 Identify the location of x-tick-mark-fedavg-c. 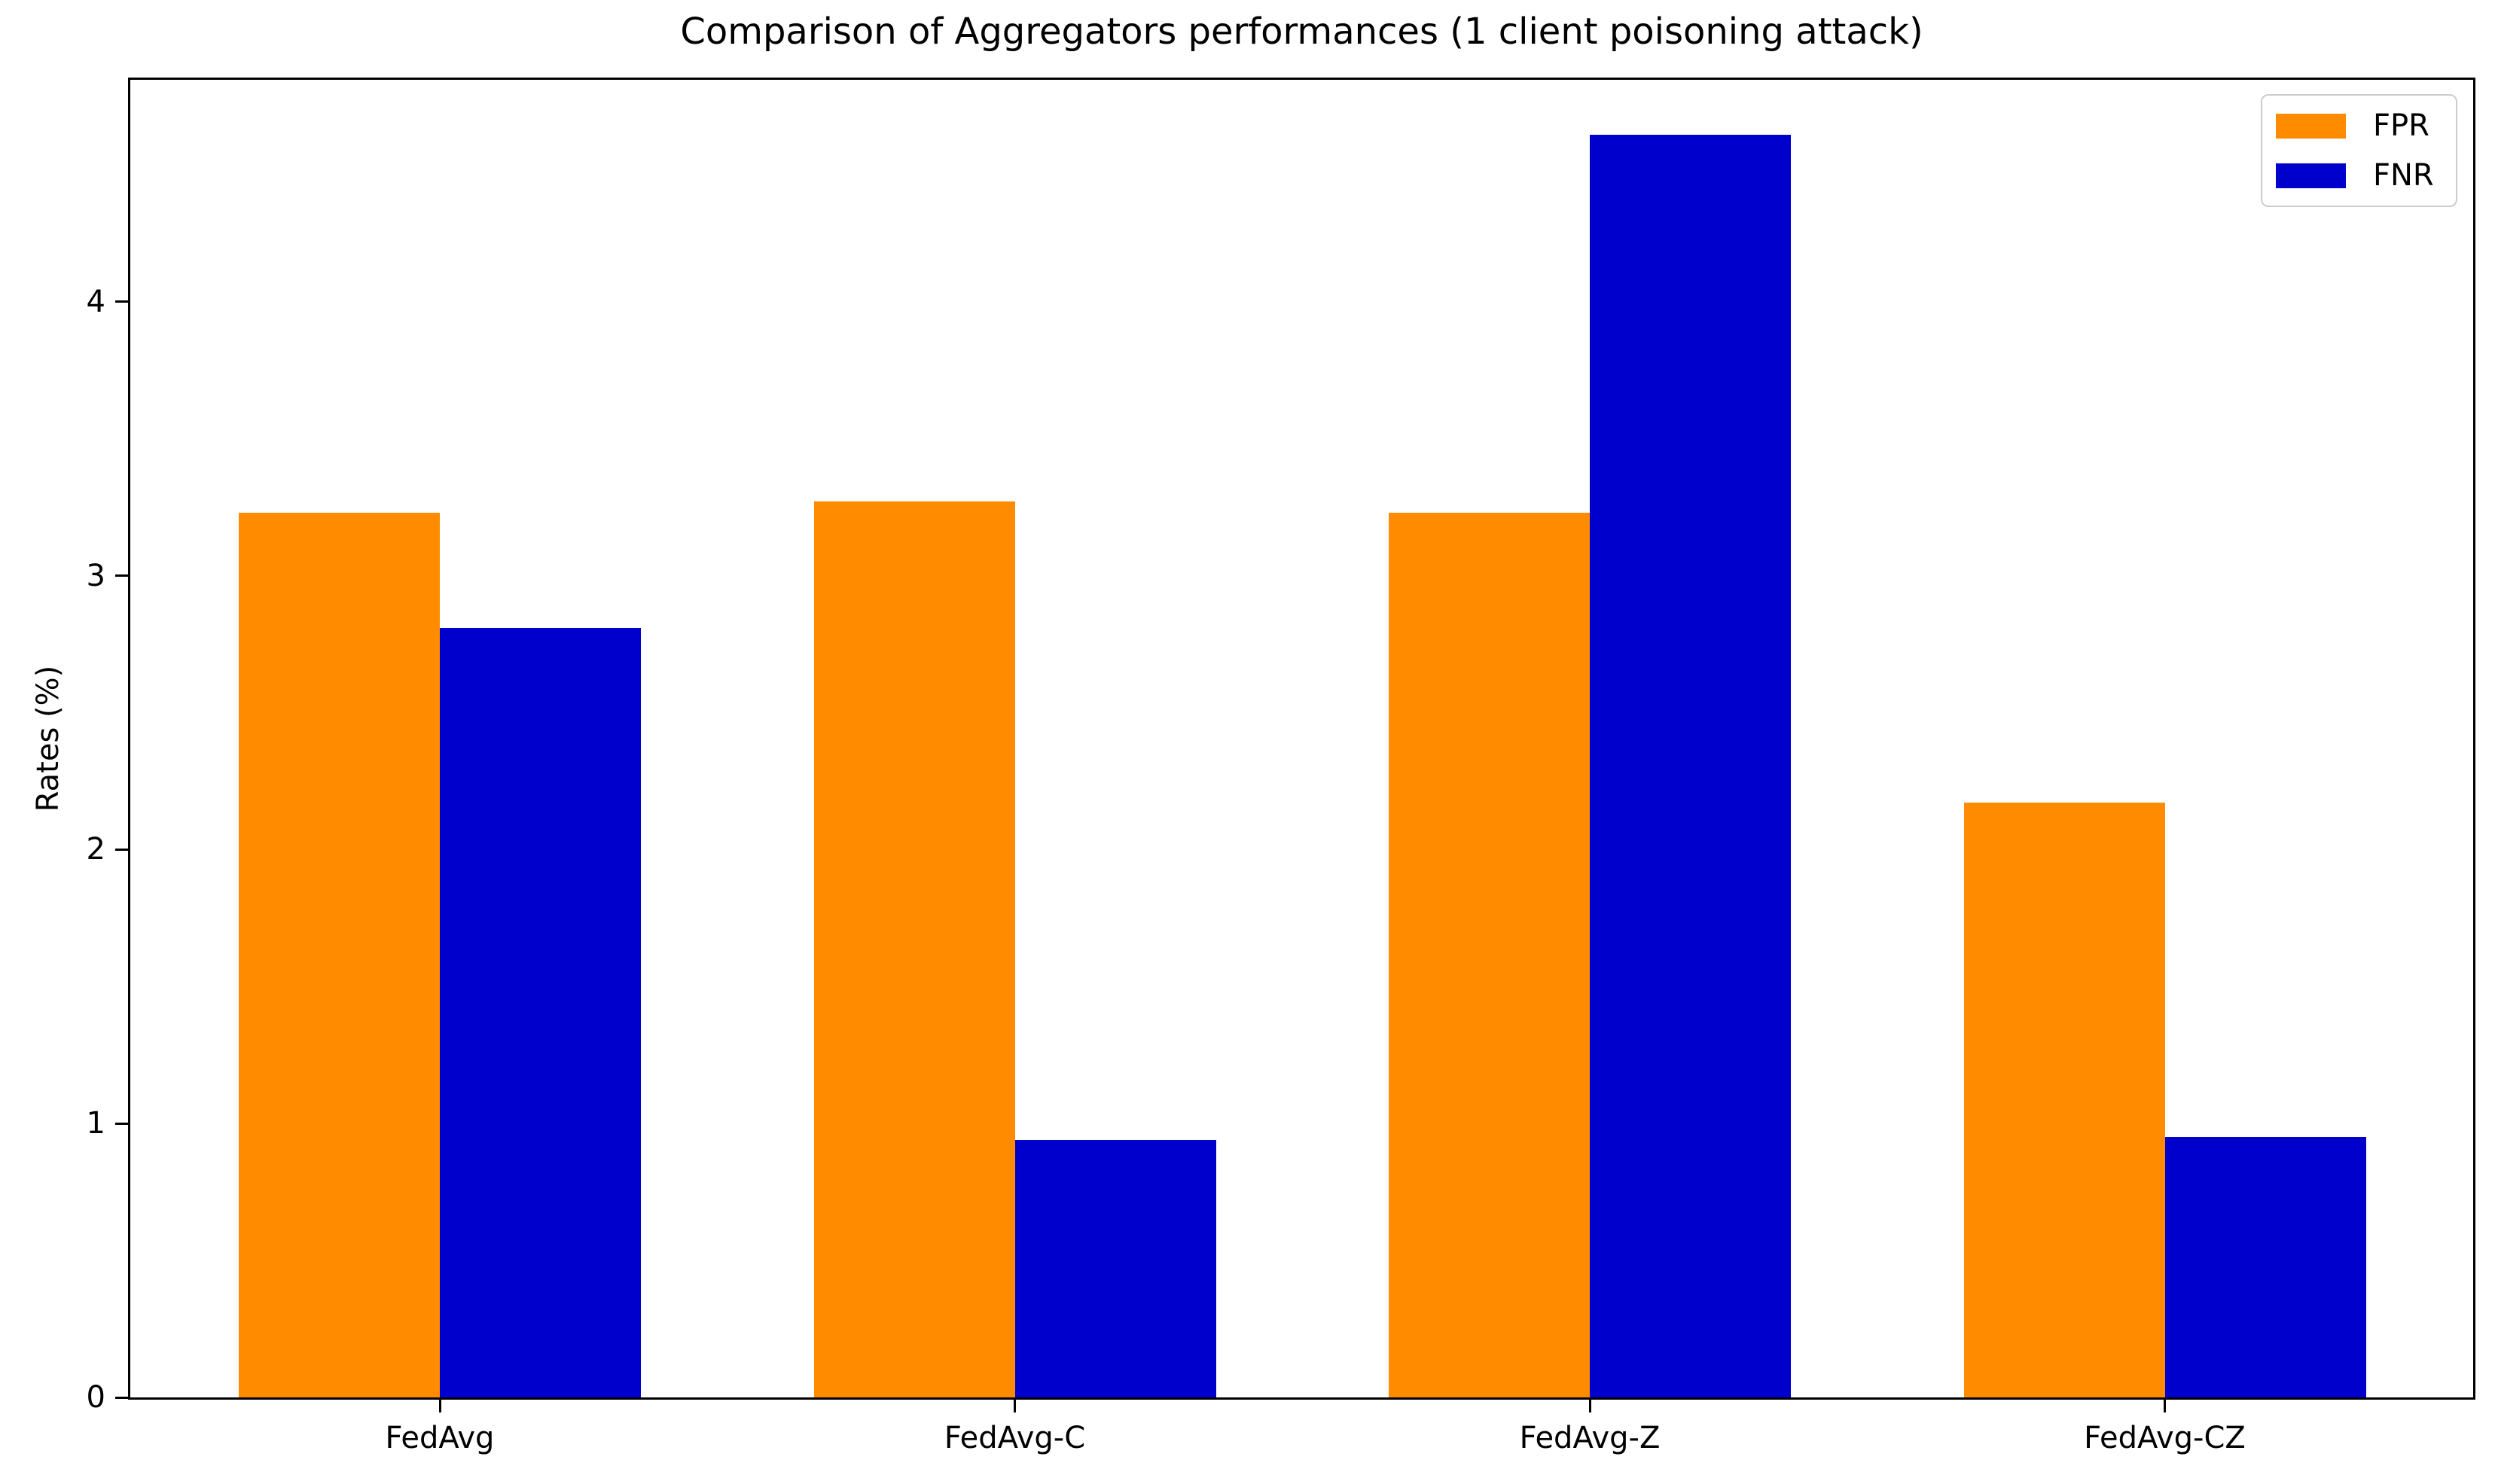
(1015, 1406).